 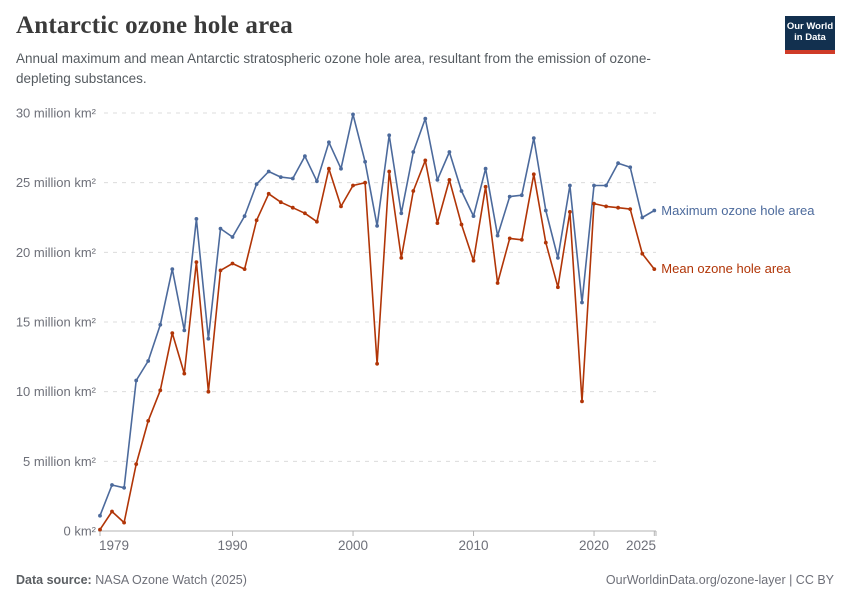 I want to click on x-axis-label: 2020, so click(x=594, y=545).